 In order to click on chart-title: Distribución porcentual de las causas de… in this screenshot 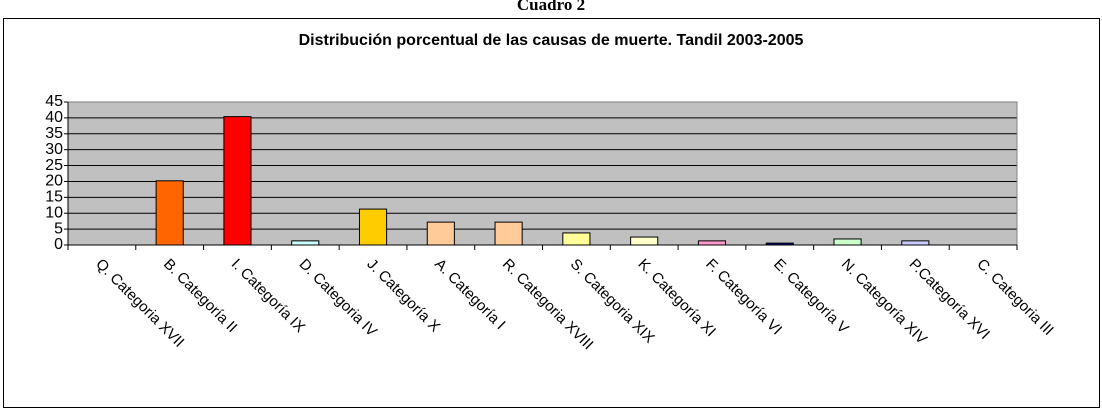, I will do `click(551, 40)`.